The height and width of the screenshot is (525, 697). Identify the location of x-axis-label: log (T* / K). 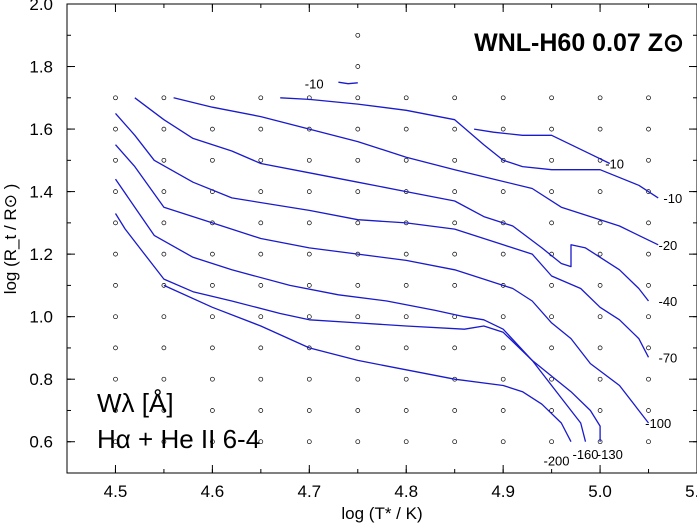
(381, 513).